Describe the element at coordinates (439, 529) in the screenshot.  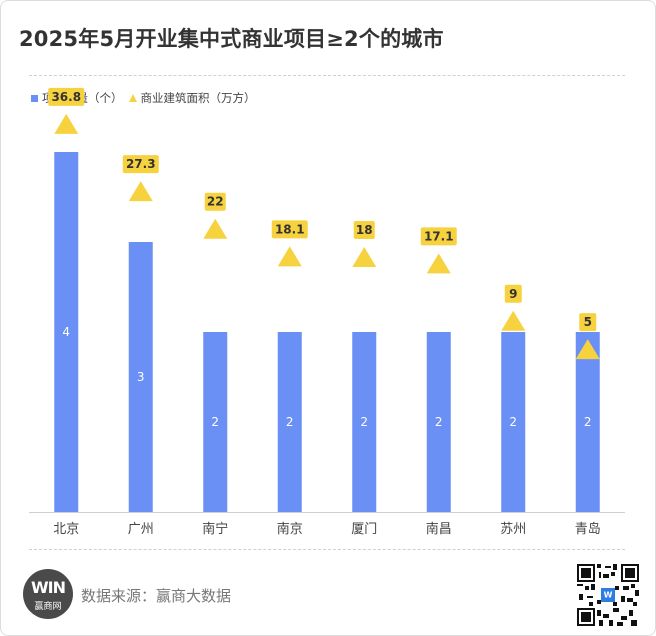
I see `x-tick-label: 南昌` at that location.